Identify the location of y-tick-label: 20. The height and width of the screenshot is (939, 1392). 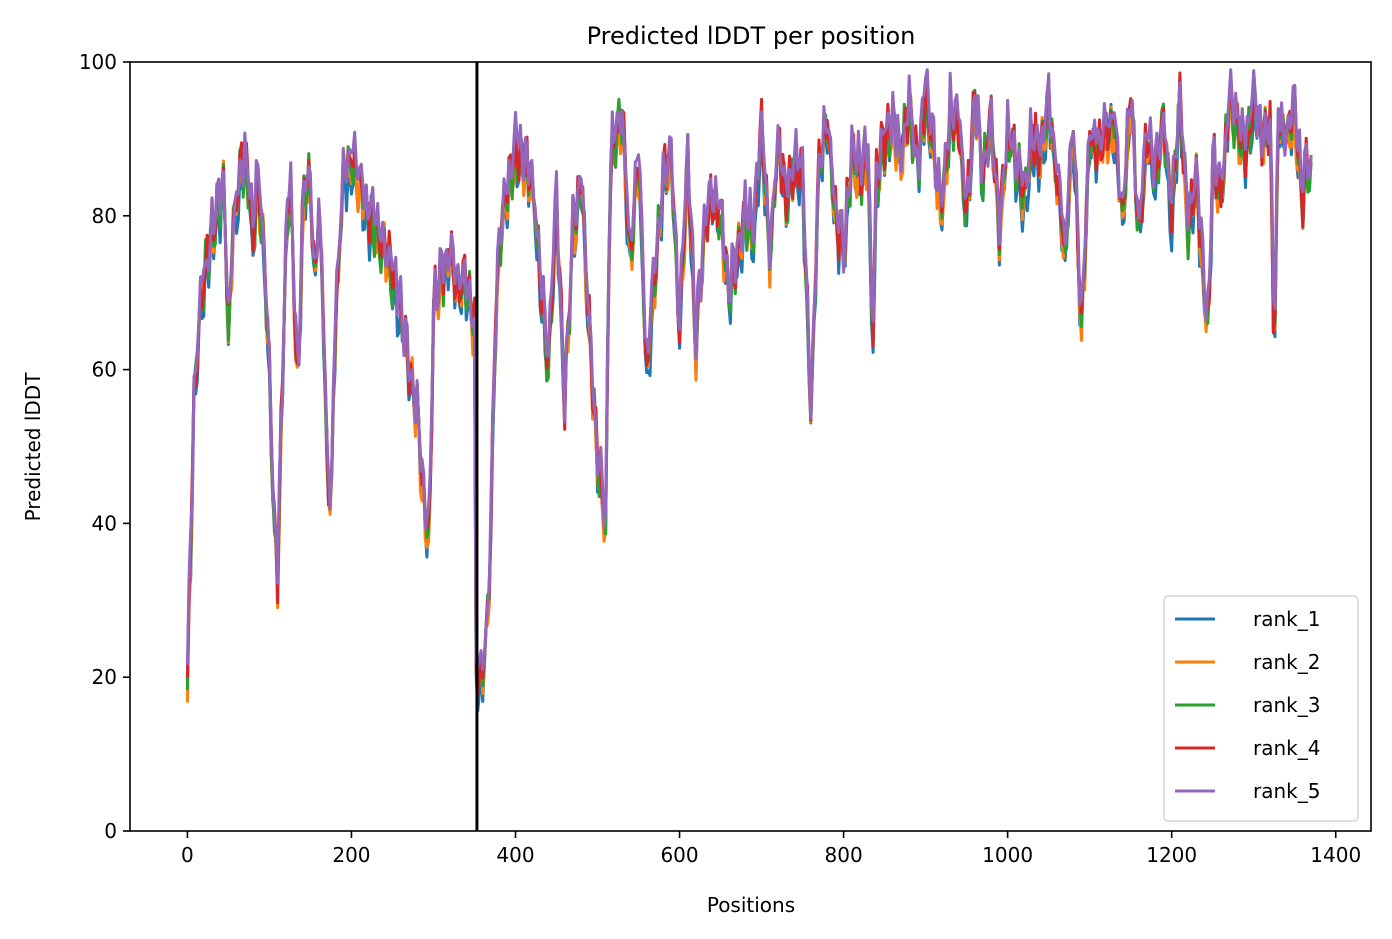
(104, 677).